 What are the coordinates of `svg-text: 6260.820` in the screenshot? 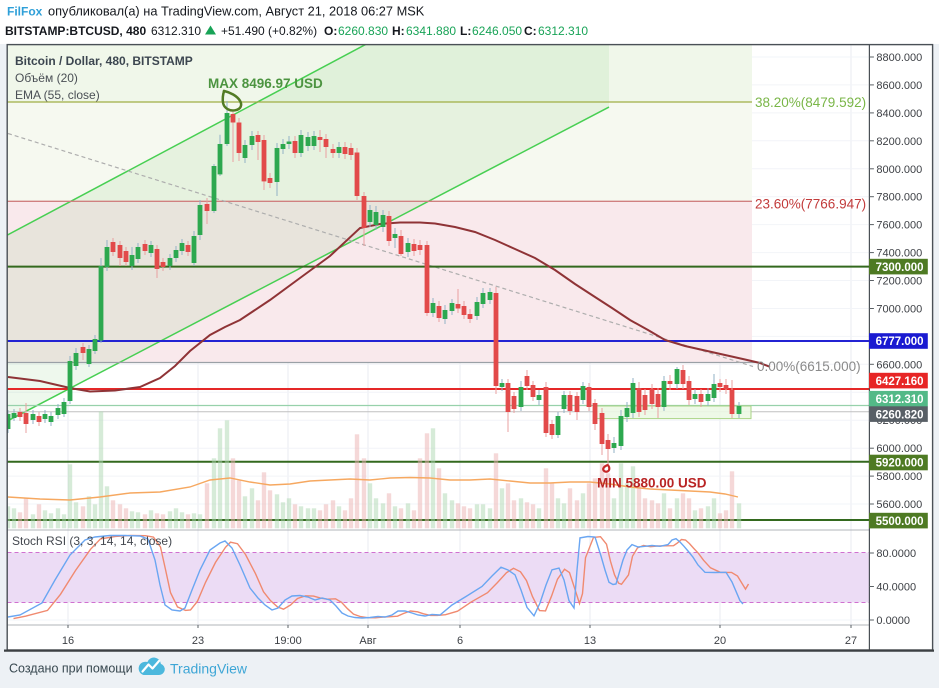 It's located at (900, 415).